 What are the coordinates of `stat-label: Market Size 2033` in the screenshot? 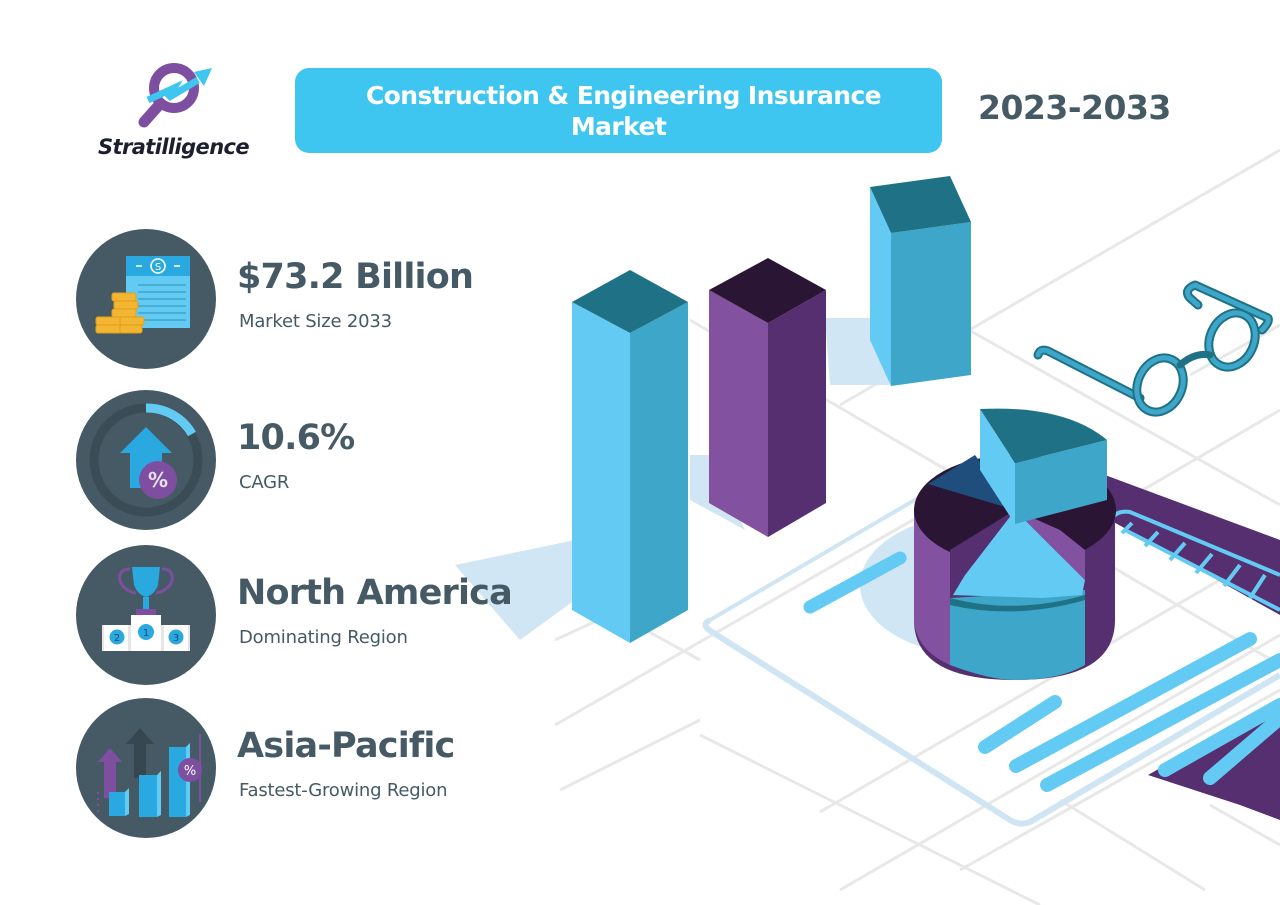 It's located at (315, 321).